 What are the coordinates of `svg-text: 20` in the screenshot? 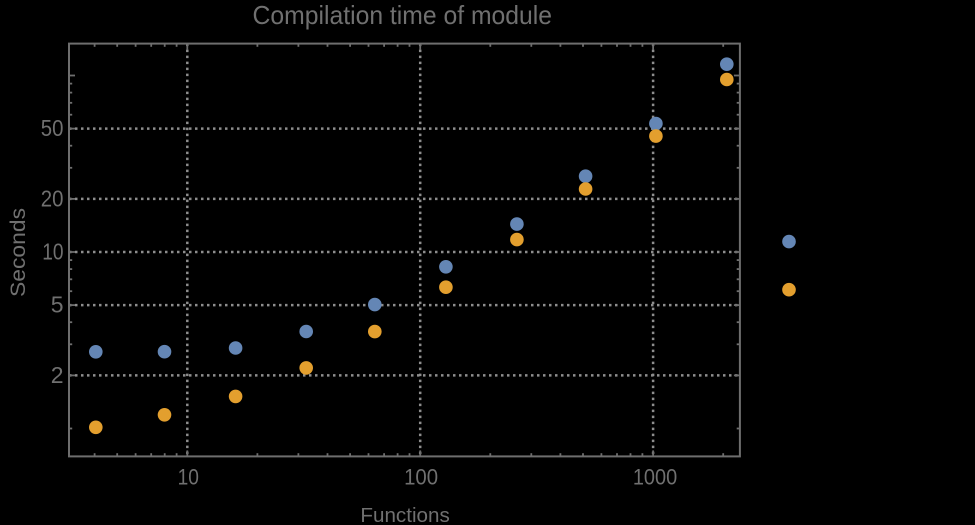 It's located at (52, 198).